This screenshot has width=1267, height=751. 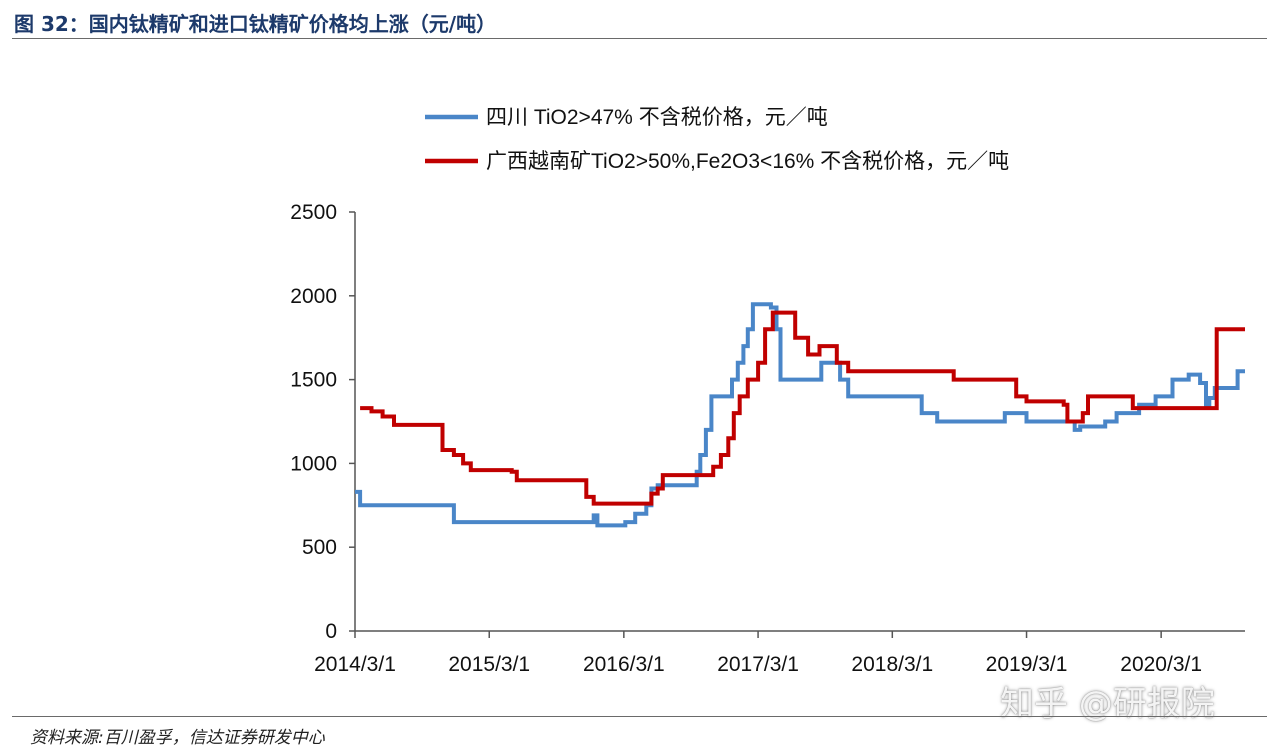 What do you see at coordinates (1161, 664) in the screenshot?
I see `x-tick-label: 2020/3/1` at bounding box center [1161, 664].